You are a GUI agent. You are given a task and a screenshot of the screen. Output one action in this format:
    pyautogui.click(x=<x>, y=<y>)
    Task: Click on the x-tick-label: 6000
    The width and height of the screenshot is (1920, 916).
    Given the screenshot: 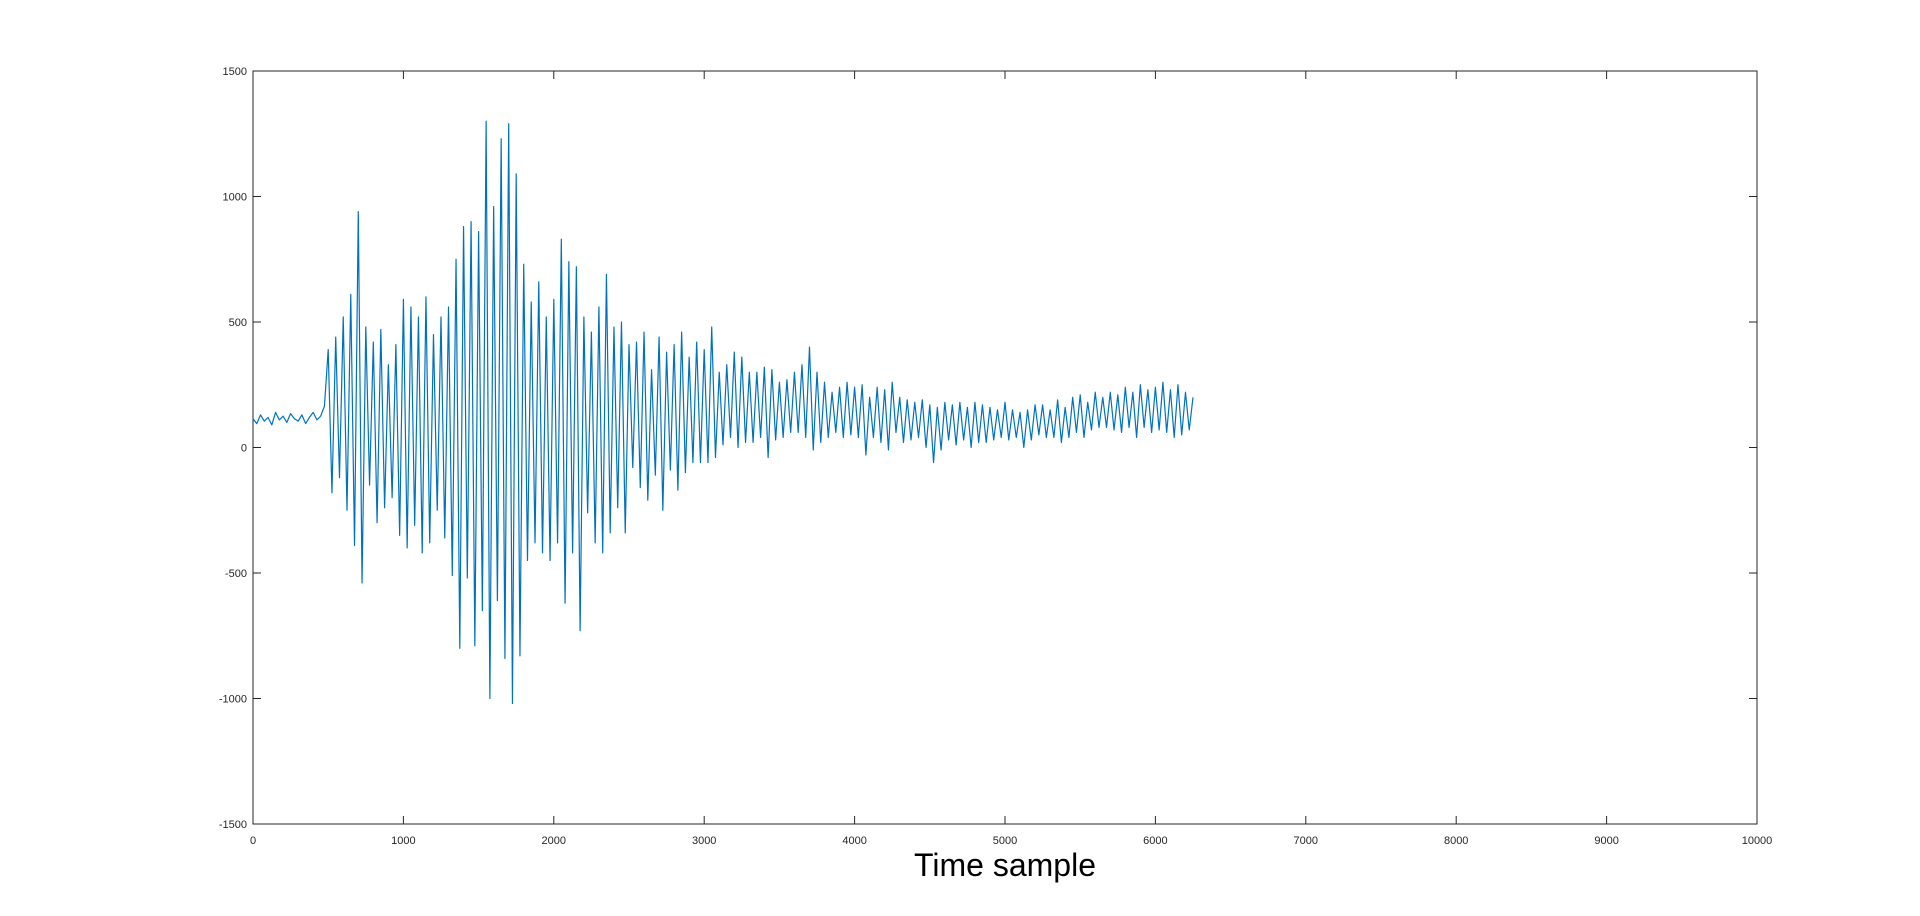 What is the action you would take?
    pyautogui.click(x=1155, y=841)
    